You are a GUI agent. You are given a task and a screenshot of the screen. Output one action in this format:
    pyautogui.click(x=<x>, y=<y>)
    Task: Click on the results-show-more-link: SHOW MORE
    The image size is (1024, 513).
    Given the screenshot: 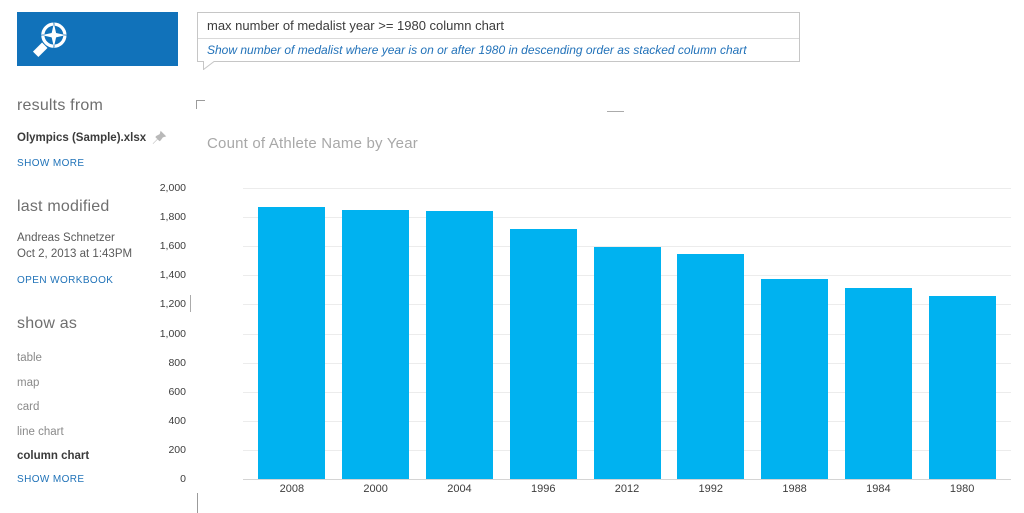 What is the action you would take?
    pyautogui.click(x=51, y=163)
    